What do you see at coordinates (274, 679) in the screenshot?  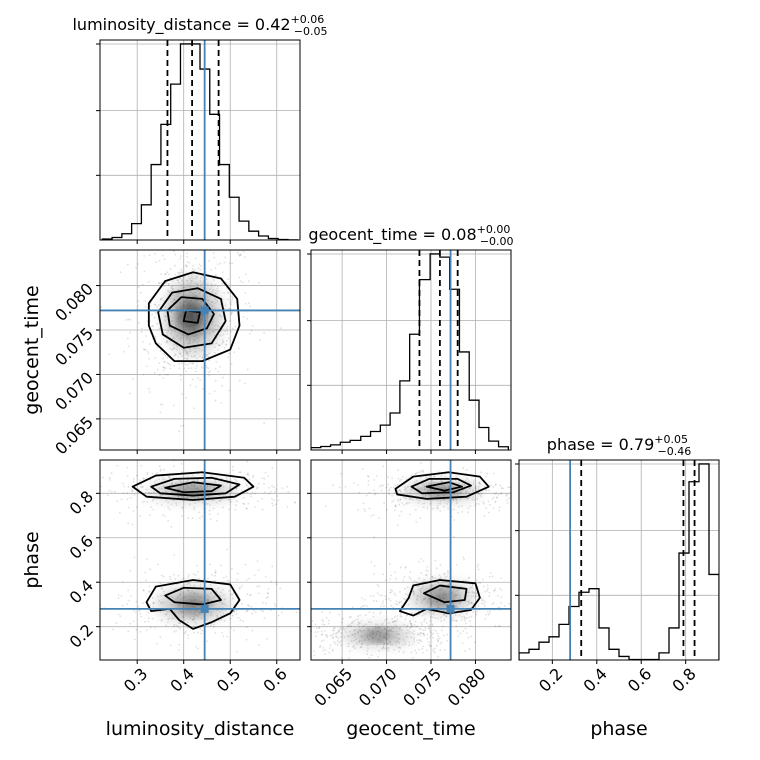 I see `x-tick-label: 0.6` at bounding box center [274, 679].